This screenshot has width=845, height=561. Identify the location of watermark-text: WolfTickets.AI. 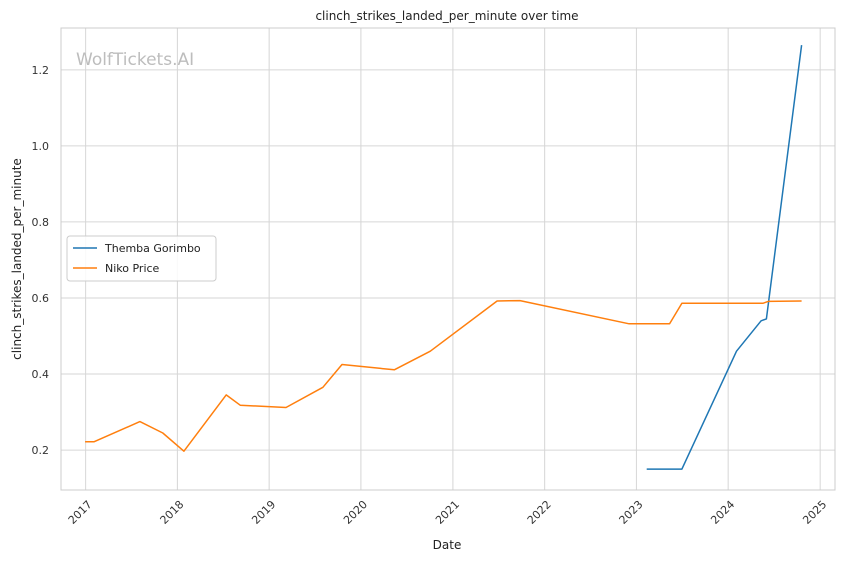
(135, 60).